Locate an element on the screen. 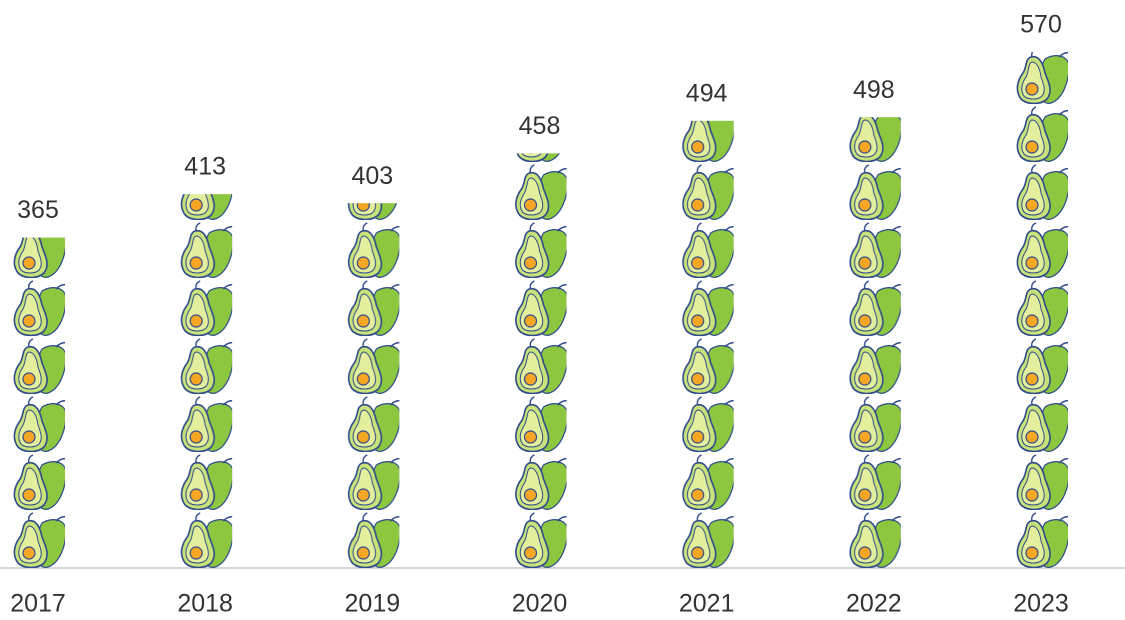 Image resolution: width=1125 pixels, height=620 pixels. x-tick-label: 2023 is located at coordinates (1041, 604).